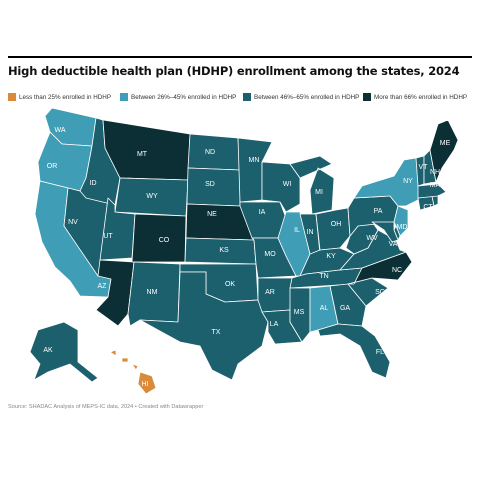 The width and height of the screenshot is (480, 480). Describe the element at coordinates (378, 211) in the screenshot. I see `label-PA: PA` at that location.